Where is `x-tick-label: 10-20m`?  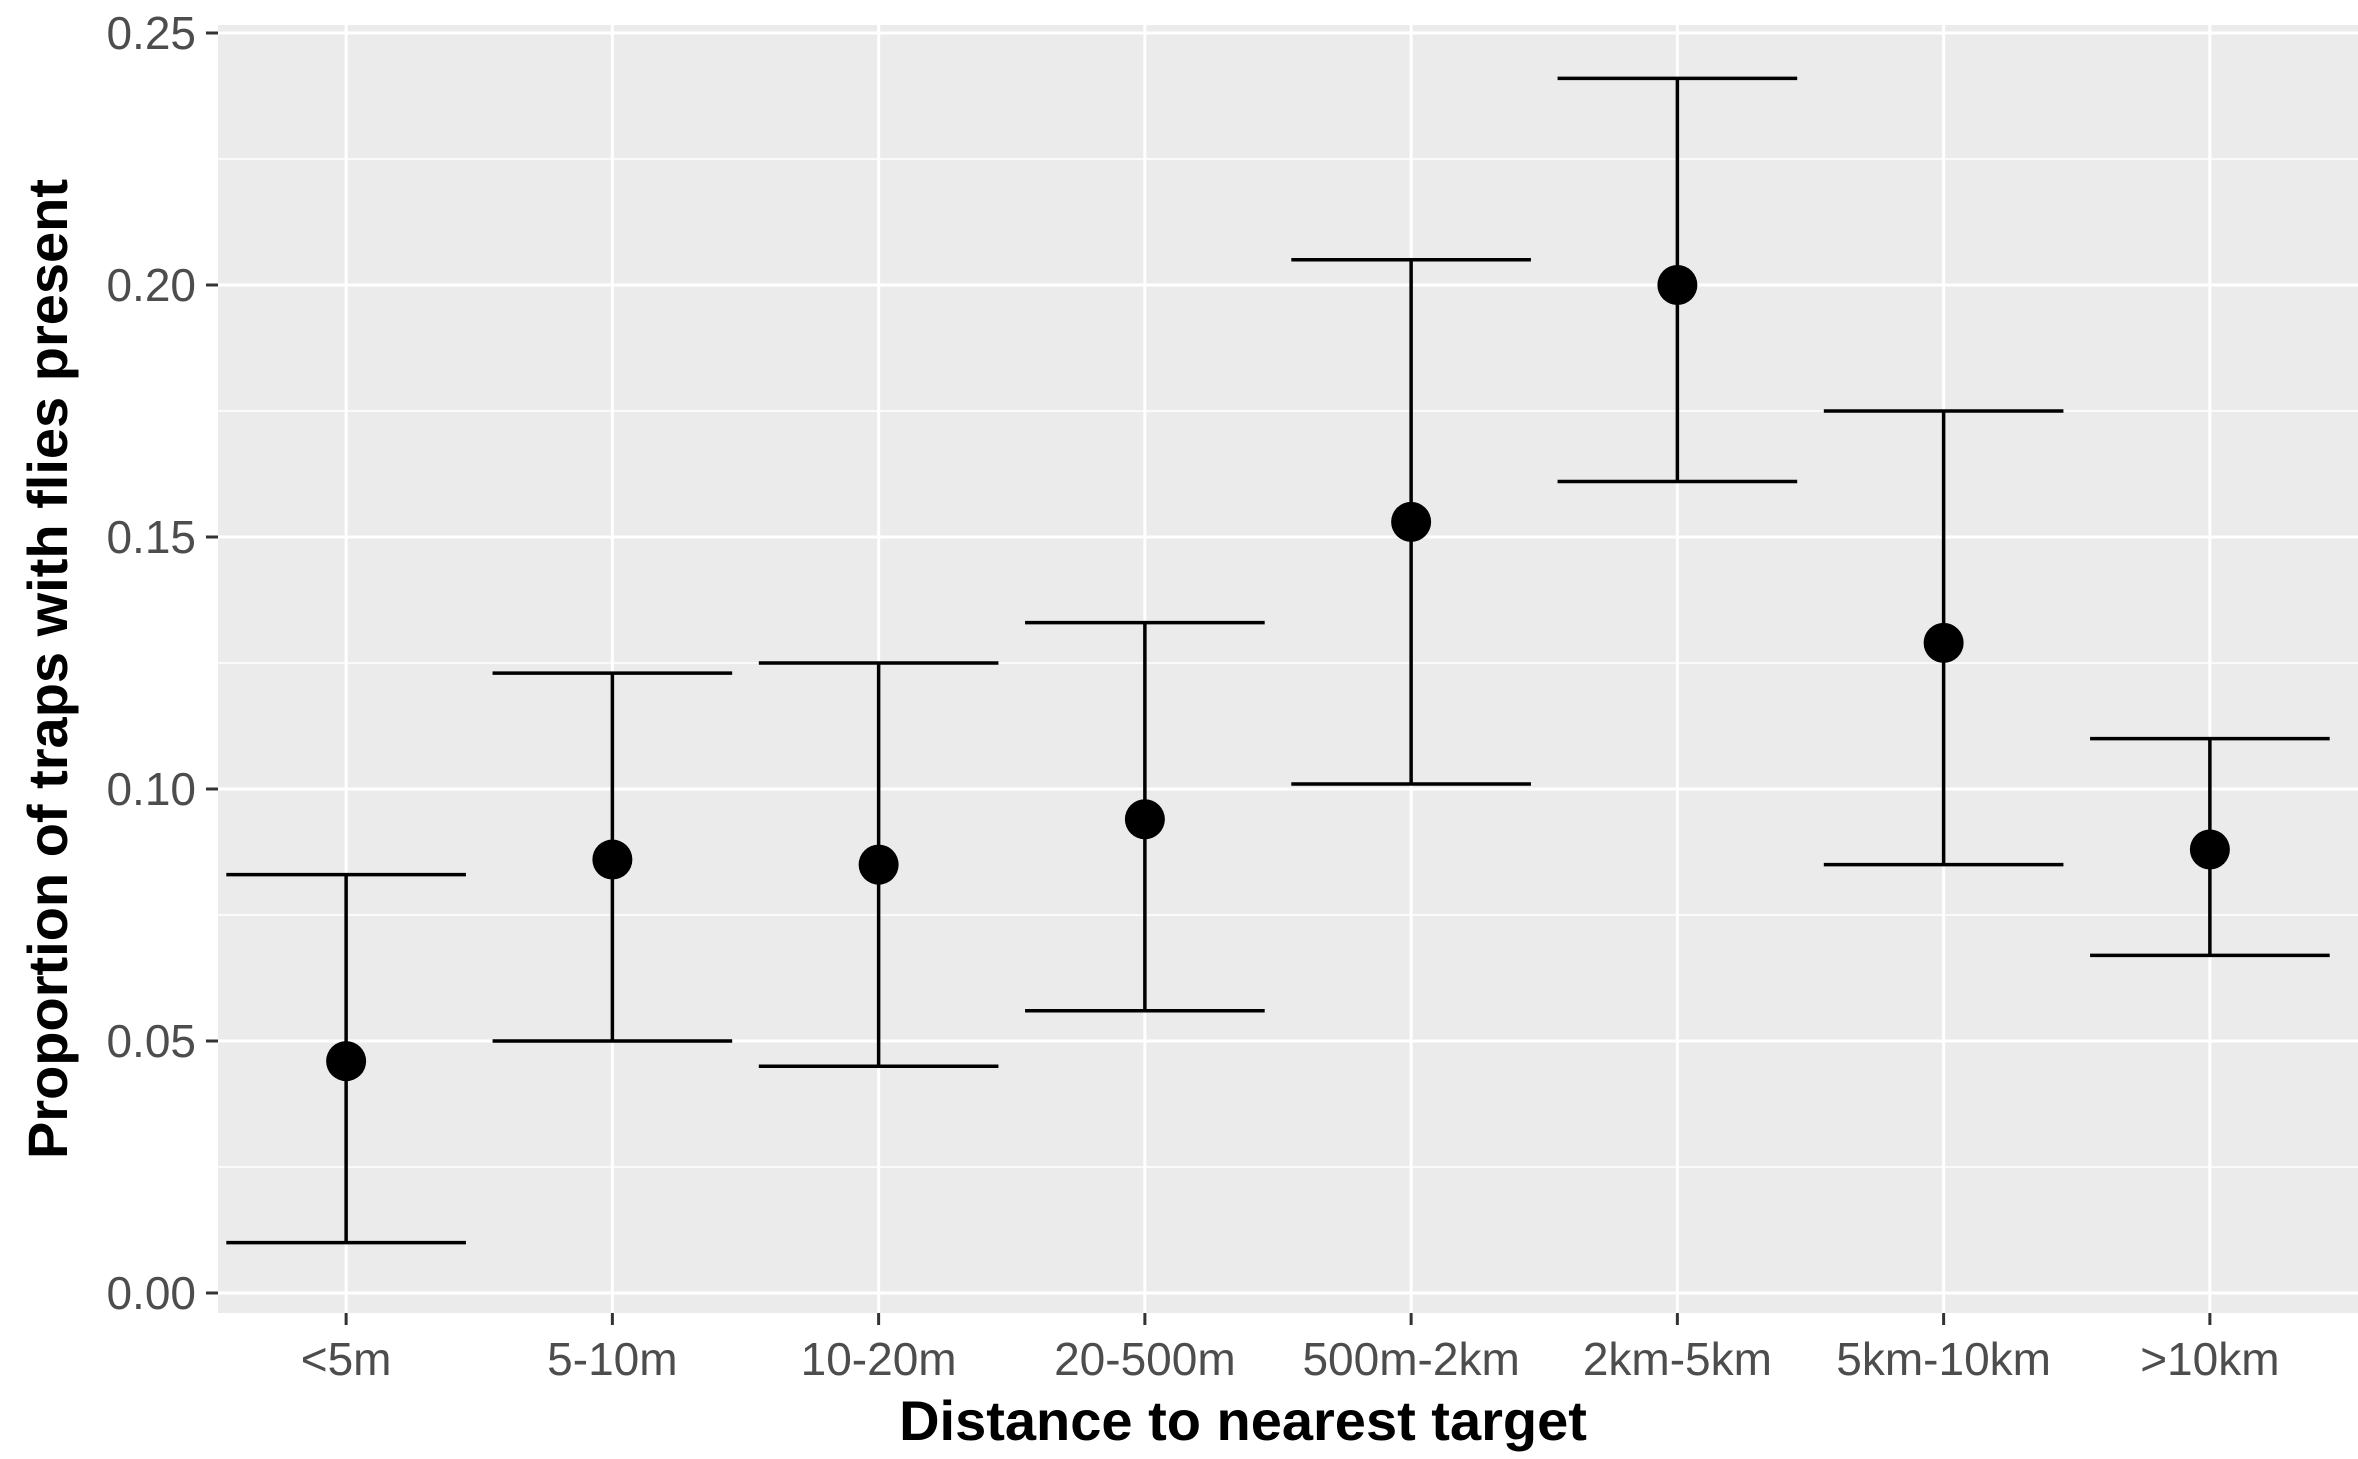
x-tick-label: 10-20m is located at coordinates (879, 1359).